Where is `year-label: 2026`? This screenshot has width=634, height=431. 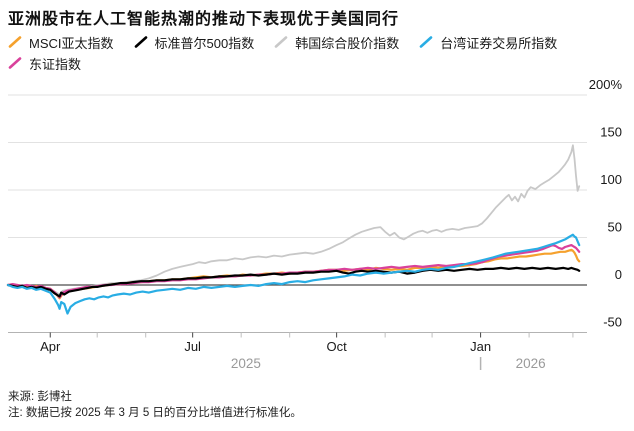
year-label: 2026 is located at coordinates (531, 363).